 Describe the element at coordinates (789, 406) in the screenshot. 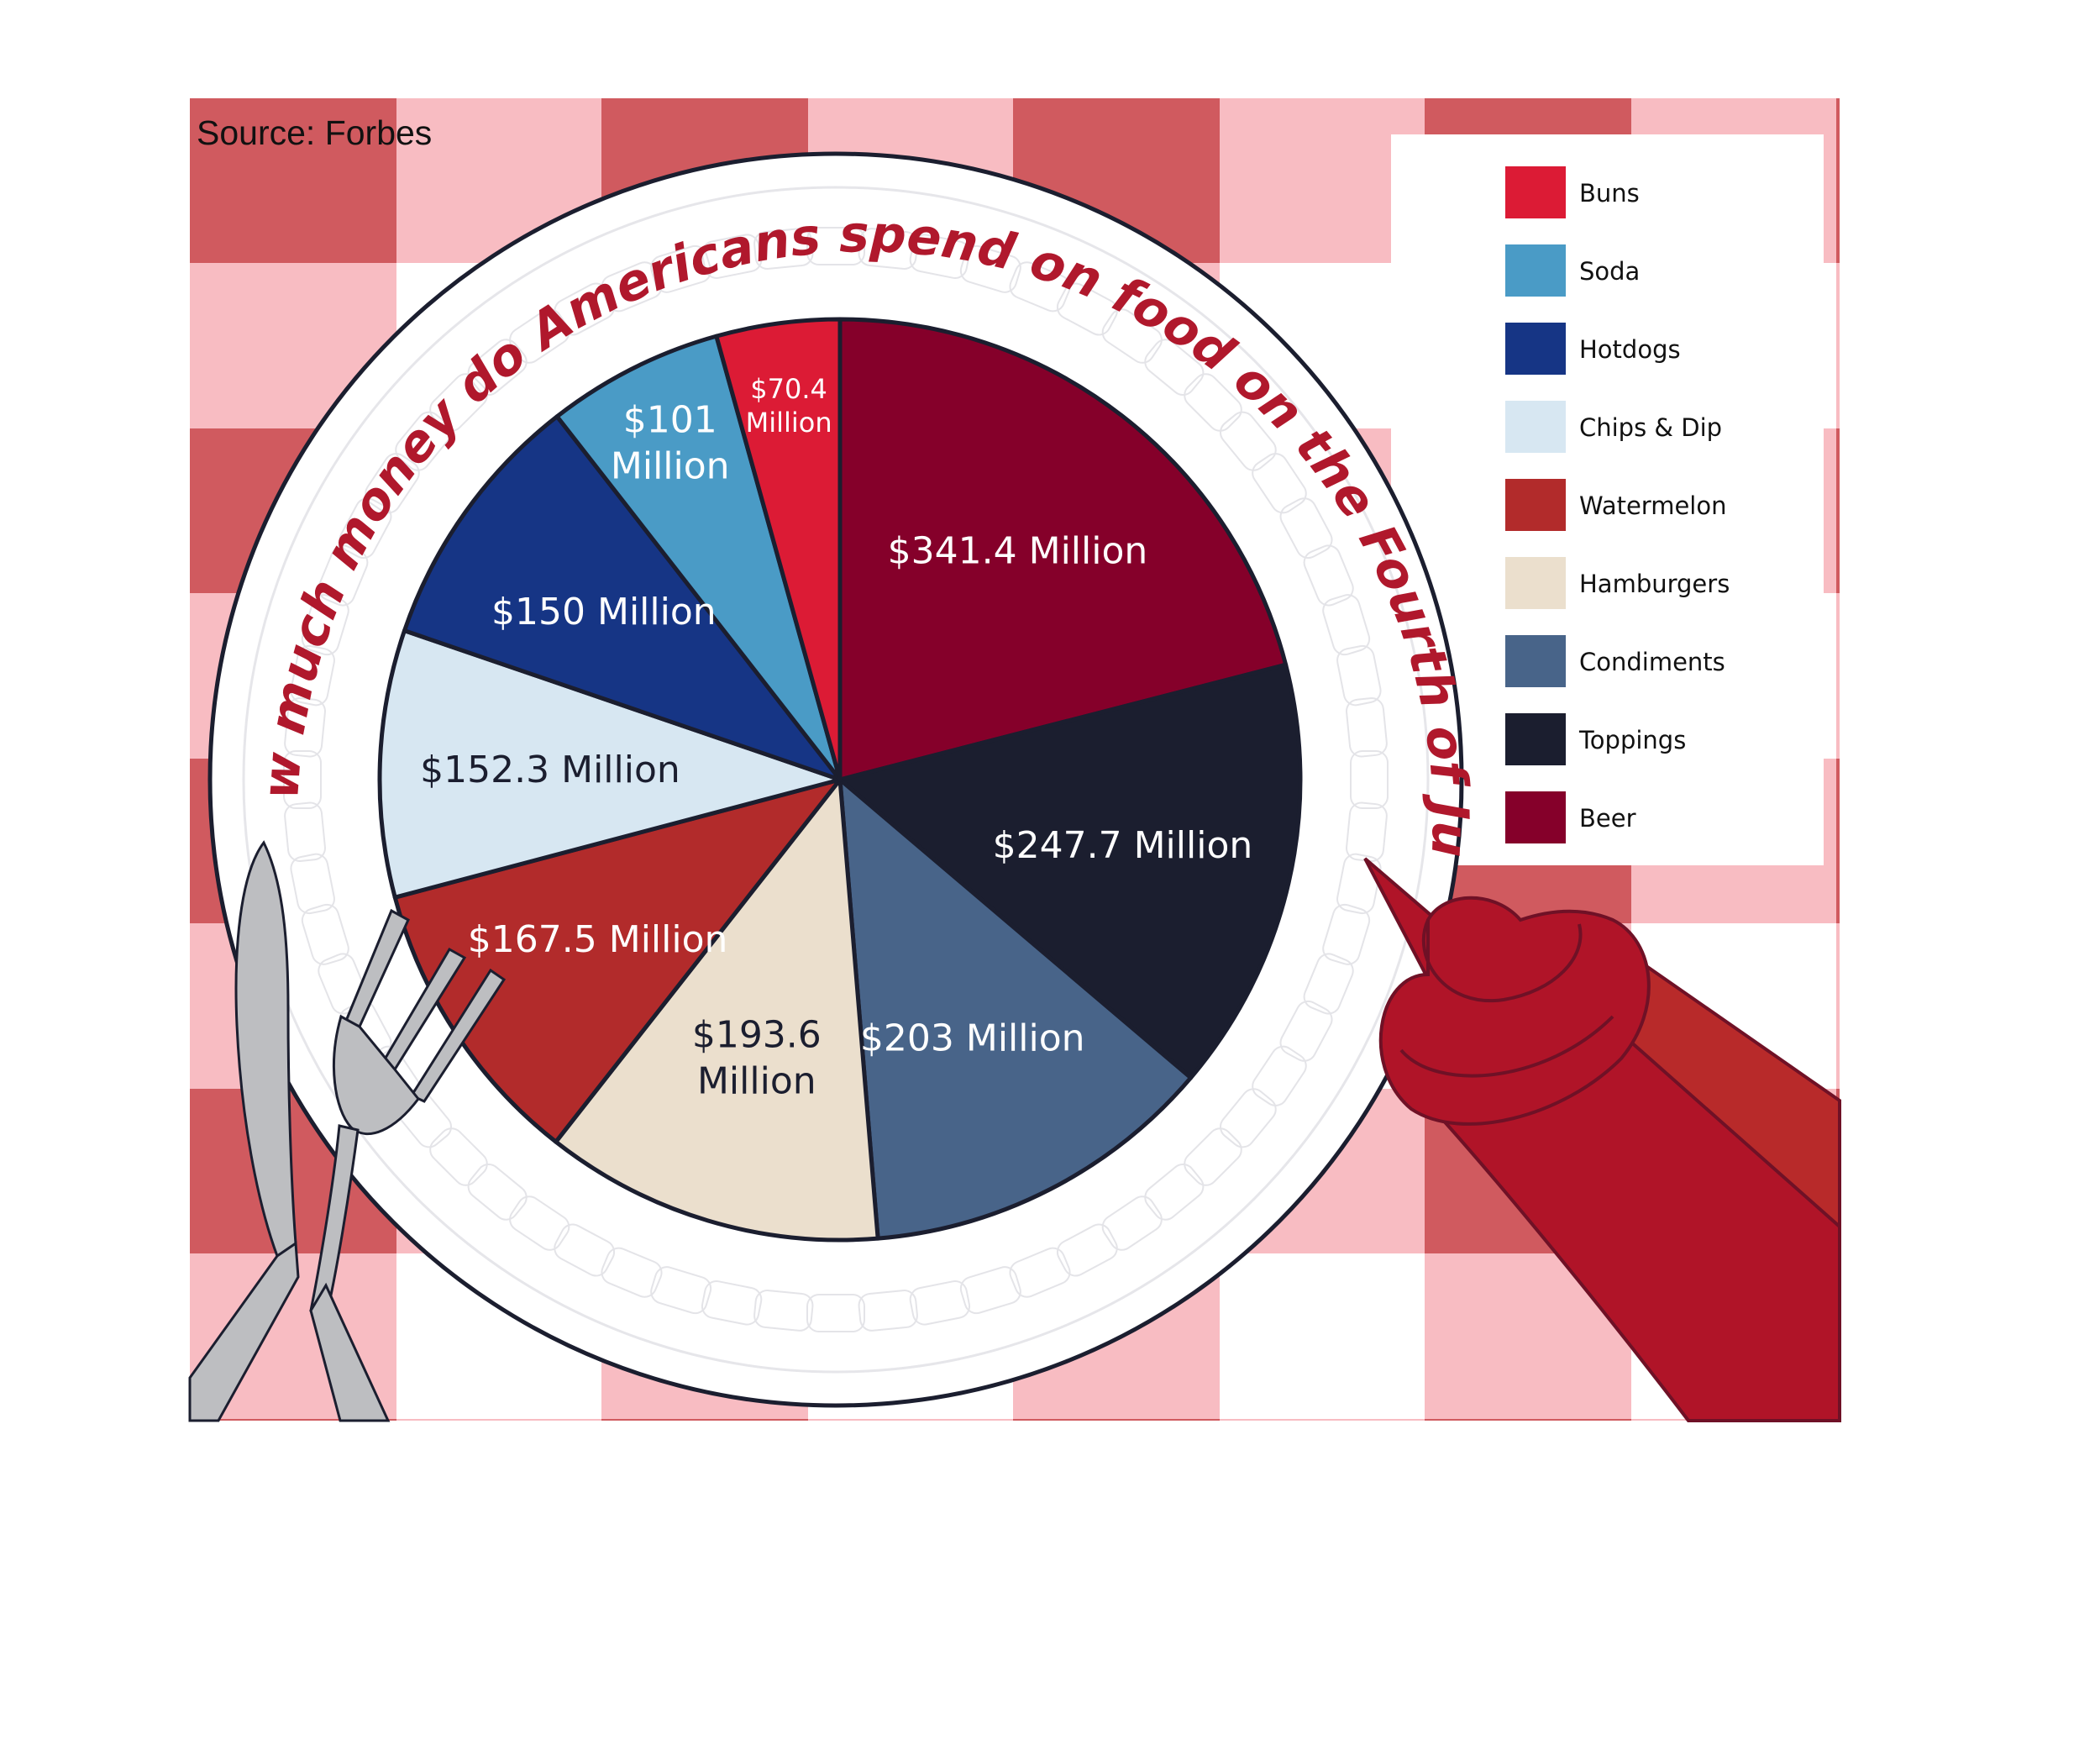

I see `slice-label: $70.4 Million` at that location.